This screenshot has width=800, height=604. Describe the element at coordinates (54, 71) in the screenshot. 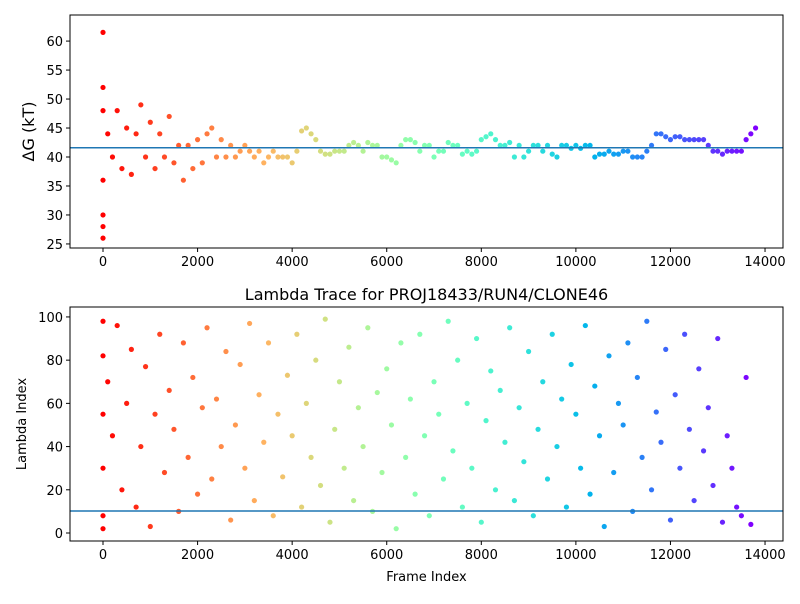

I see `y-tick-label: 55` at that location.